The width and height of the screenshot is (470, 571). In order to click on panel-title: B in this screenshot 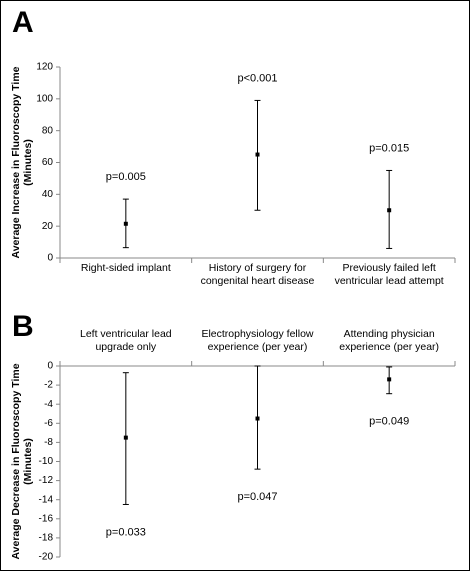, I will do `click(23, 326)`.